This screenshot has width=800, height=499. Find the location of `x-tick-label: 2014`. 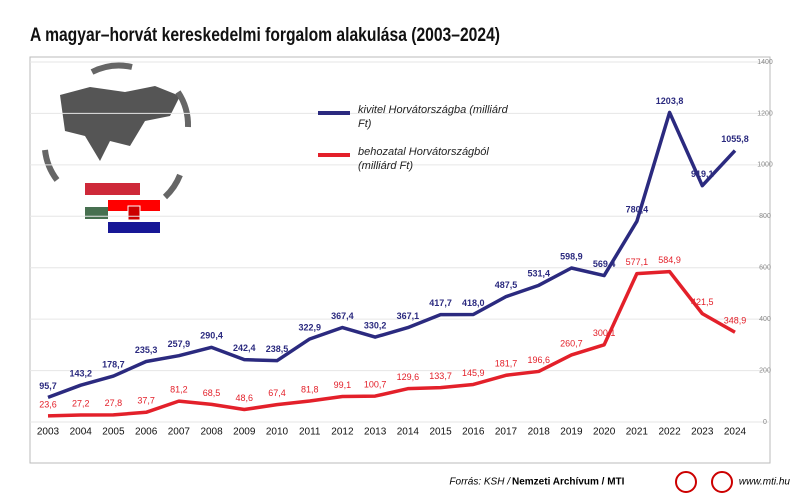

x-tick-label: 2014 is located at coordinates (408, 432).